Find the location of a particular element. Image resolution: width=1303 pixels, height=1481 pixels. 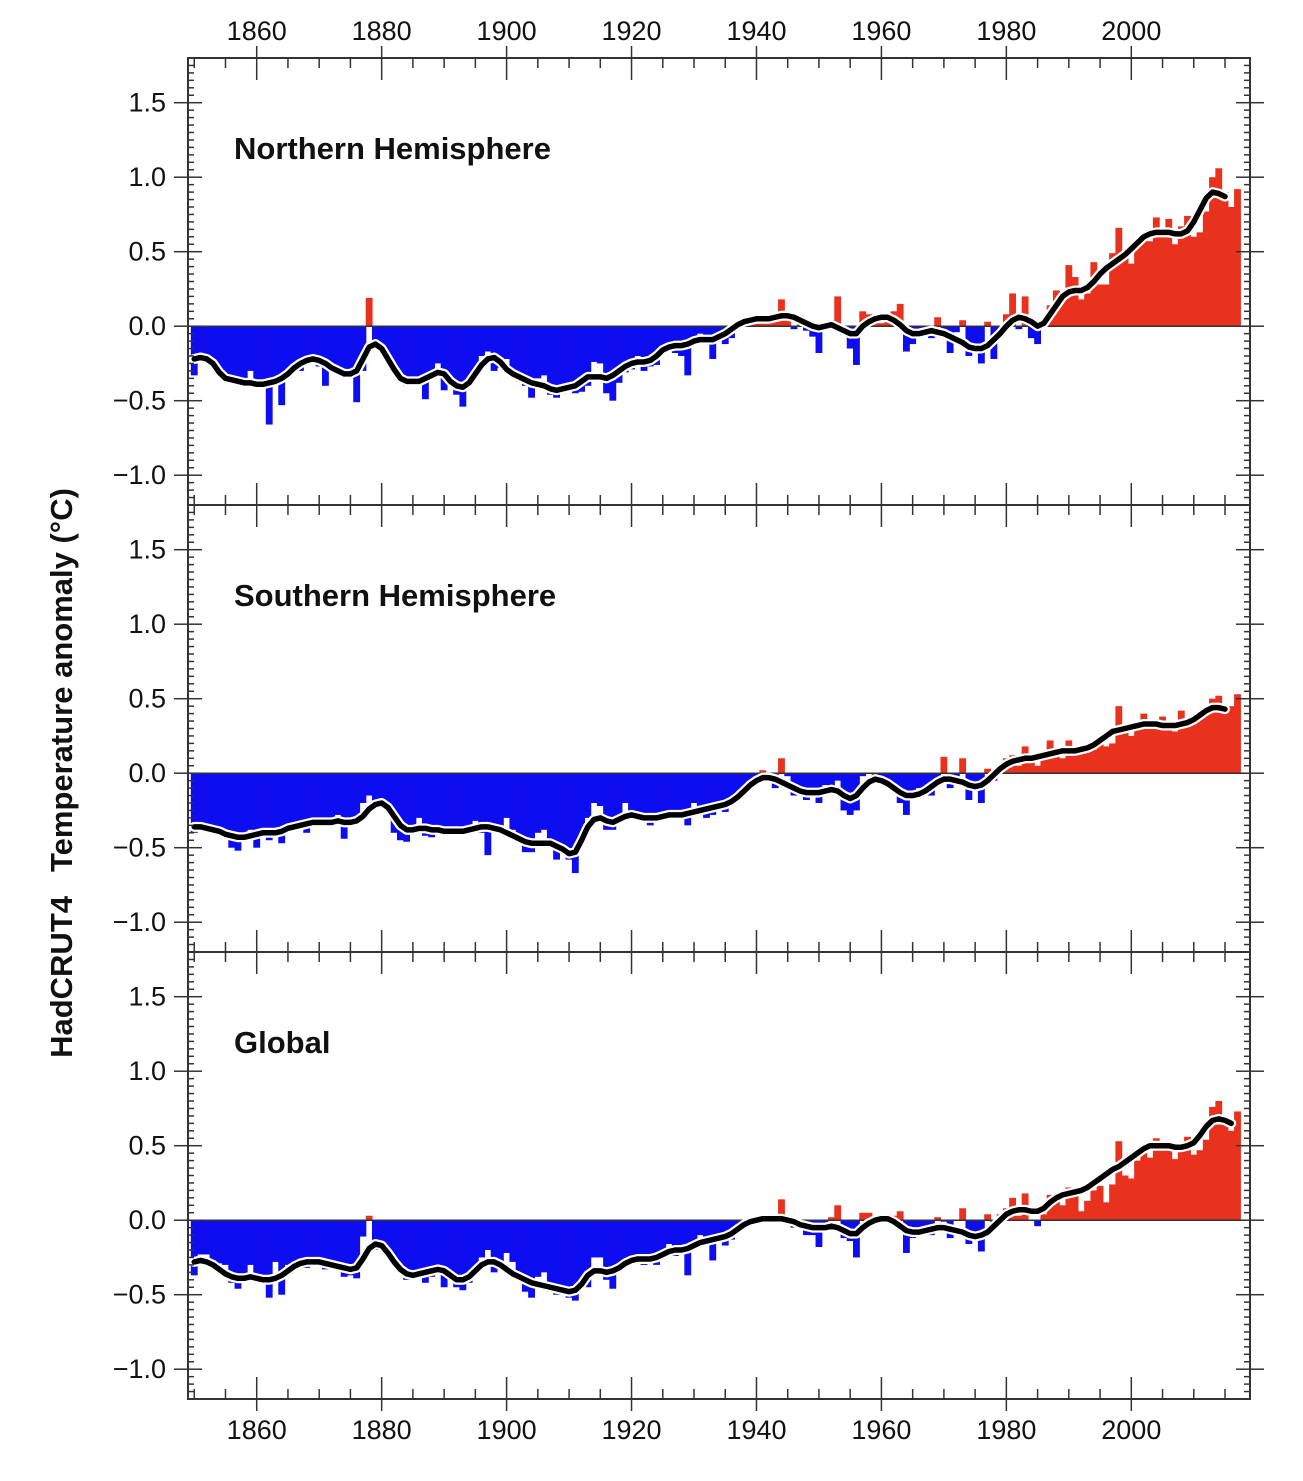

panel-title: Southern Hemisphere is located at coordinates (395, 595).